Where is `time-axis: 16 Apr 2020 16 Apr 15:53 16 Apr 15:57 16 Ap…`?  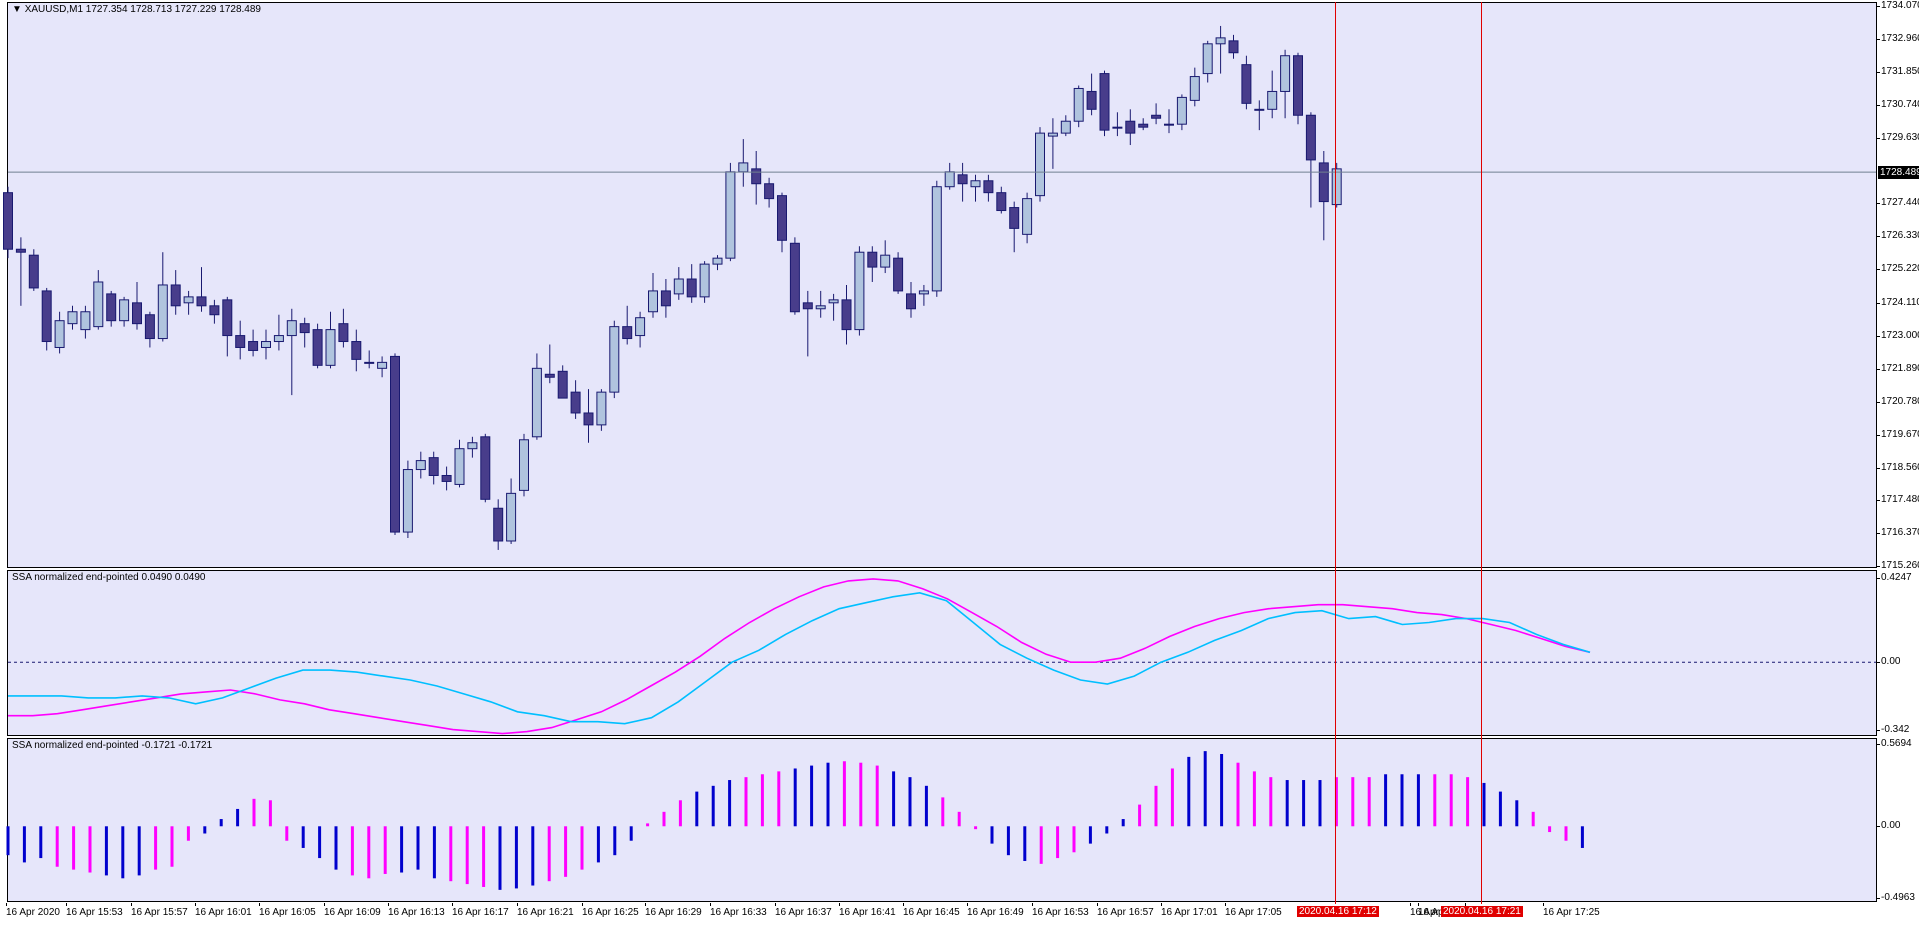 time-axis: 16 Apr 2020 16 Apr 15:53 16 Apr 15:57 16 Ap… is located at coordinates (959, 914).